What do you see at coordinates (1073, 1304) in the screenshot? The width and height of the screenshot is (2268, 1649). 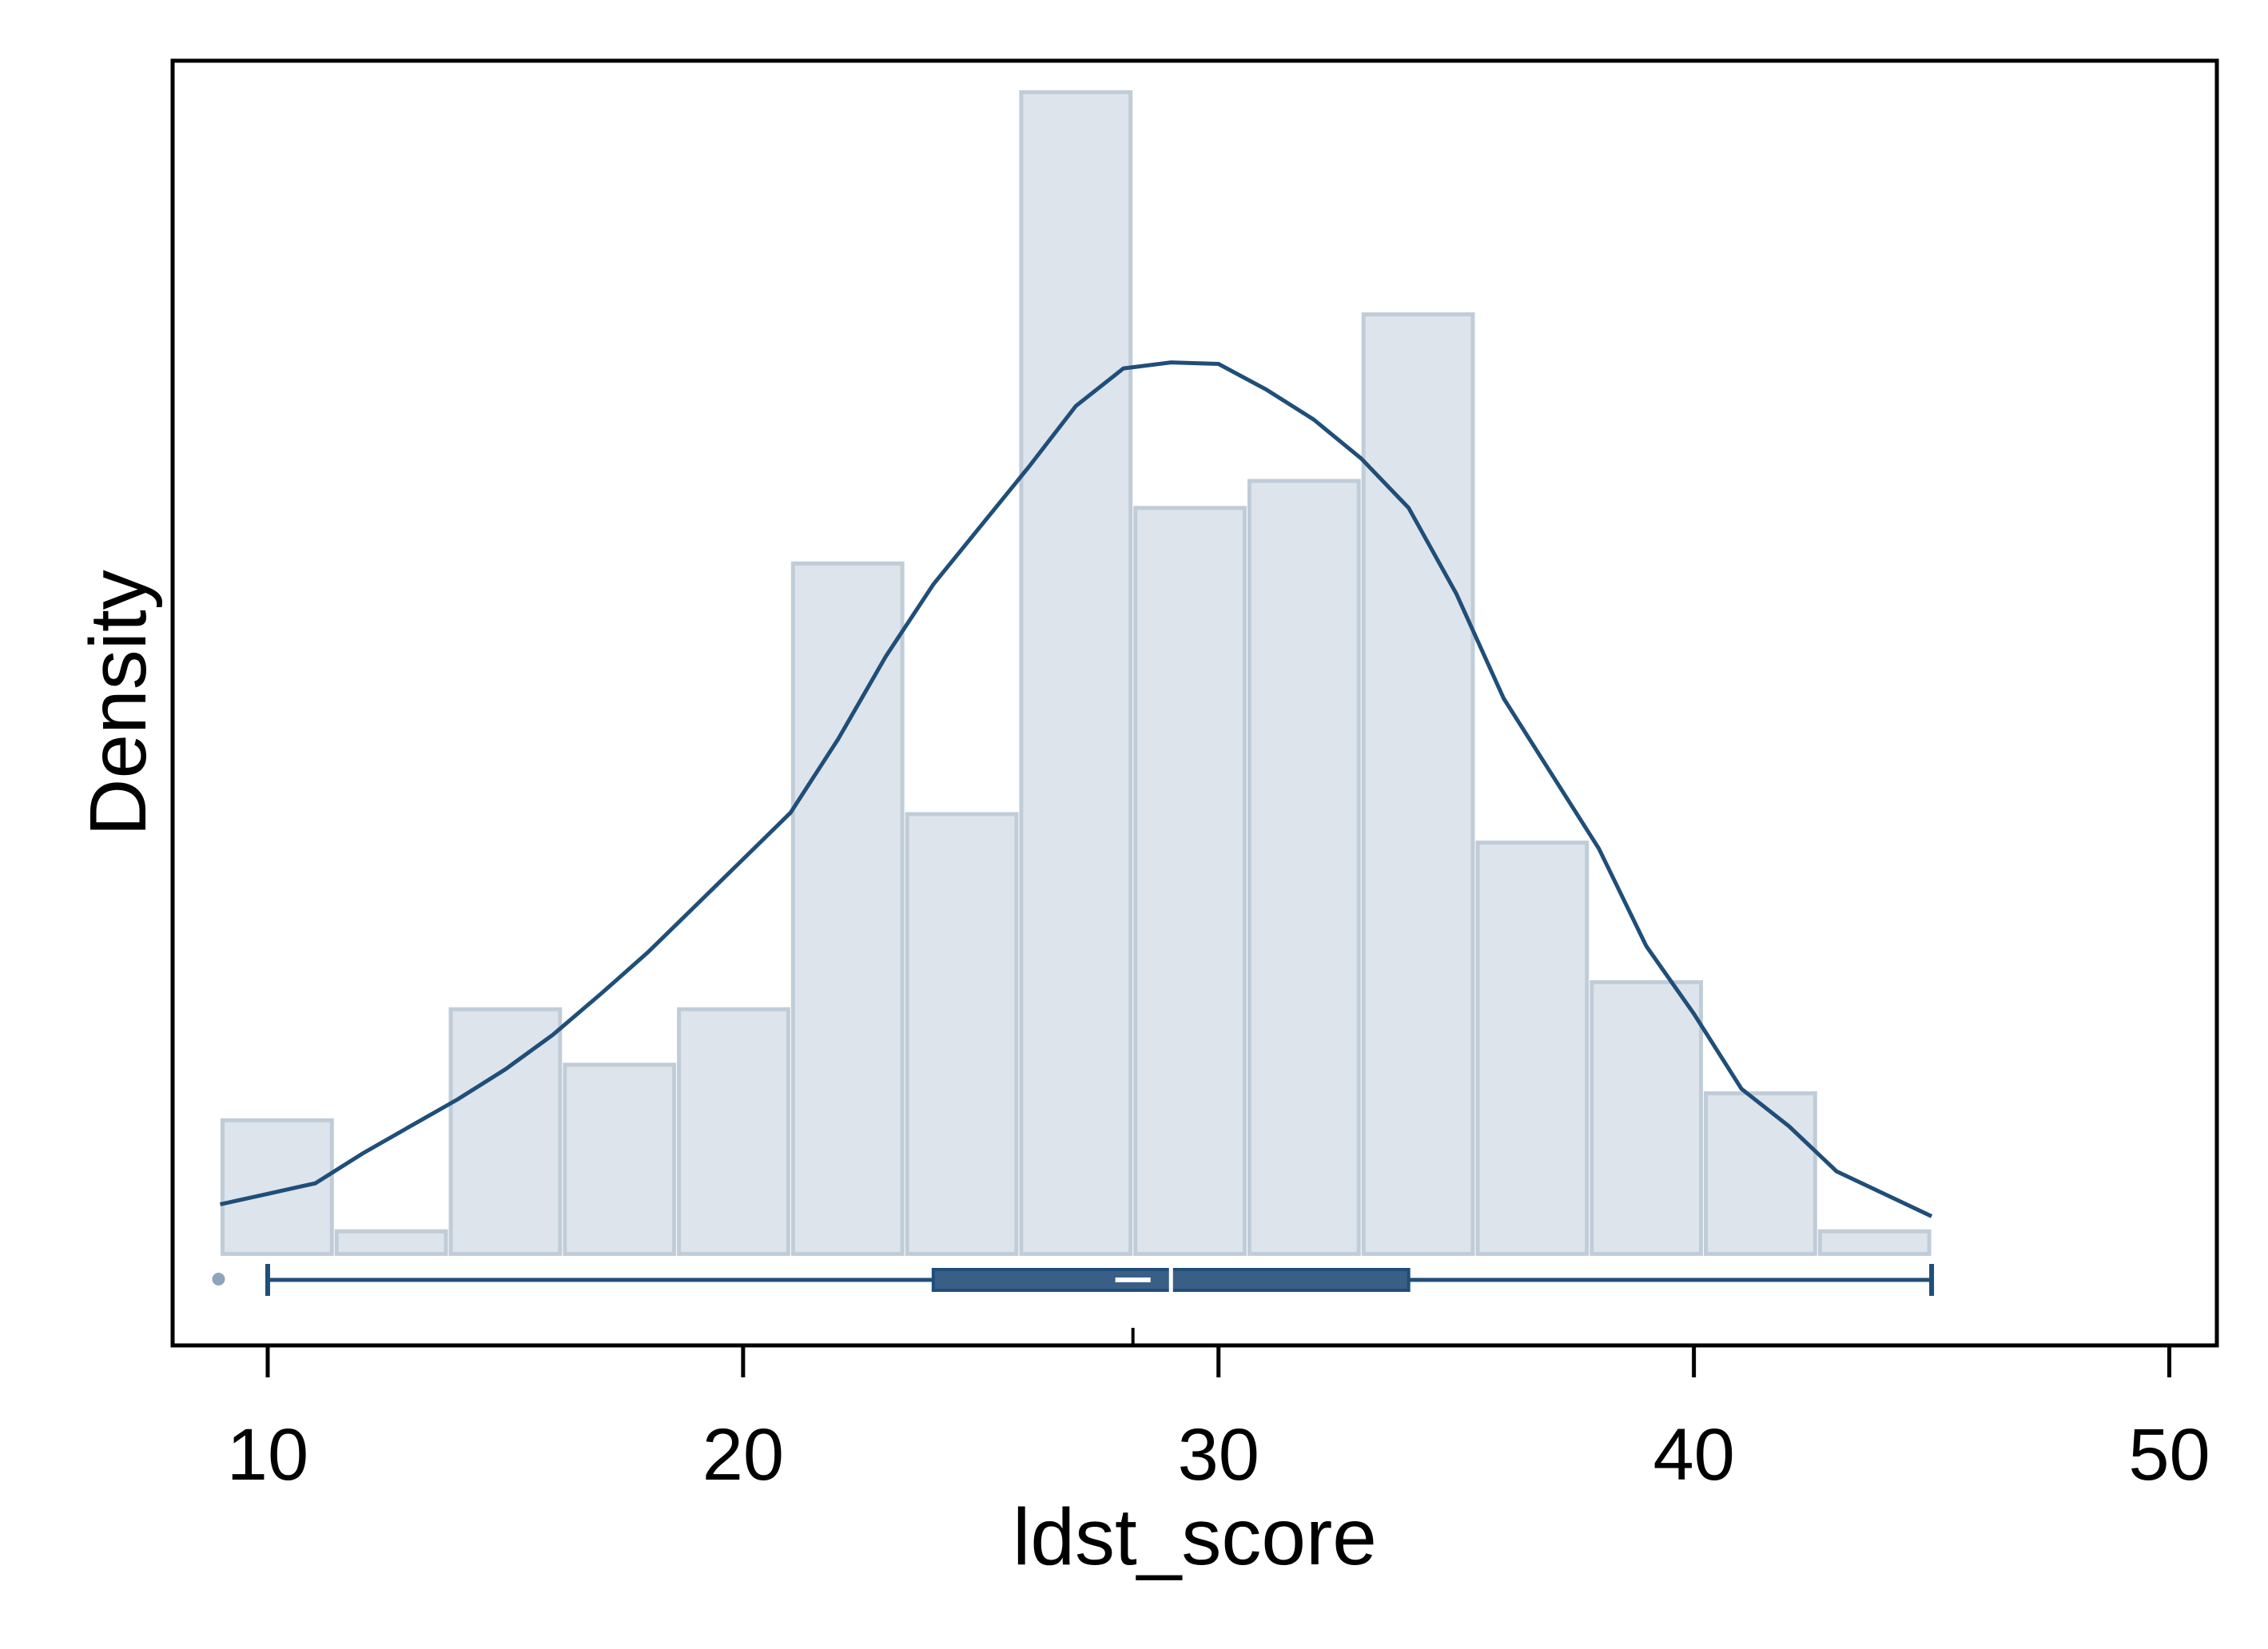 I see `boxplot` at bounding box center [1073, 1304].